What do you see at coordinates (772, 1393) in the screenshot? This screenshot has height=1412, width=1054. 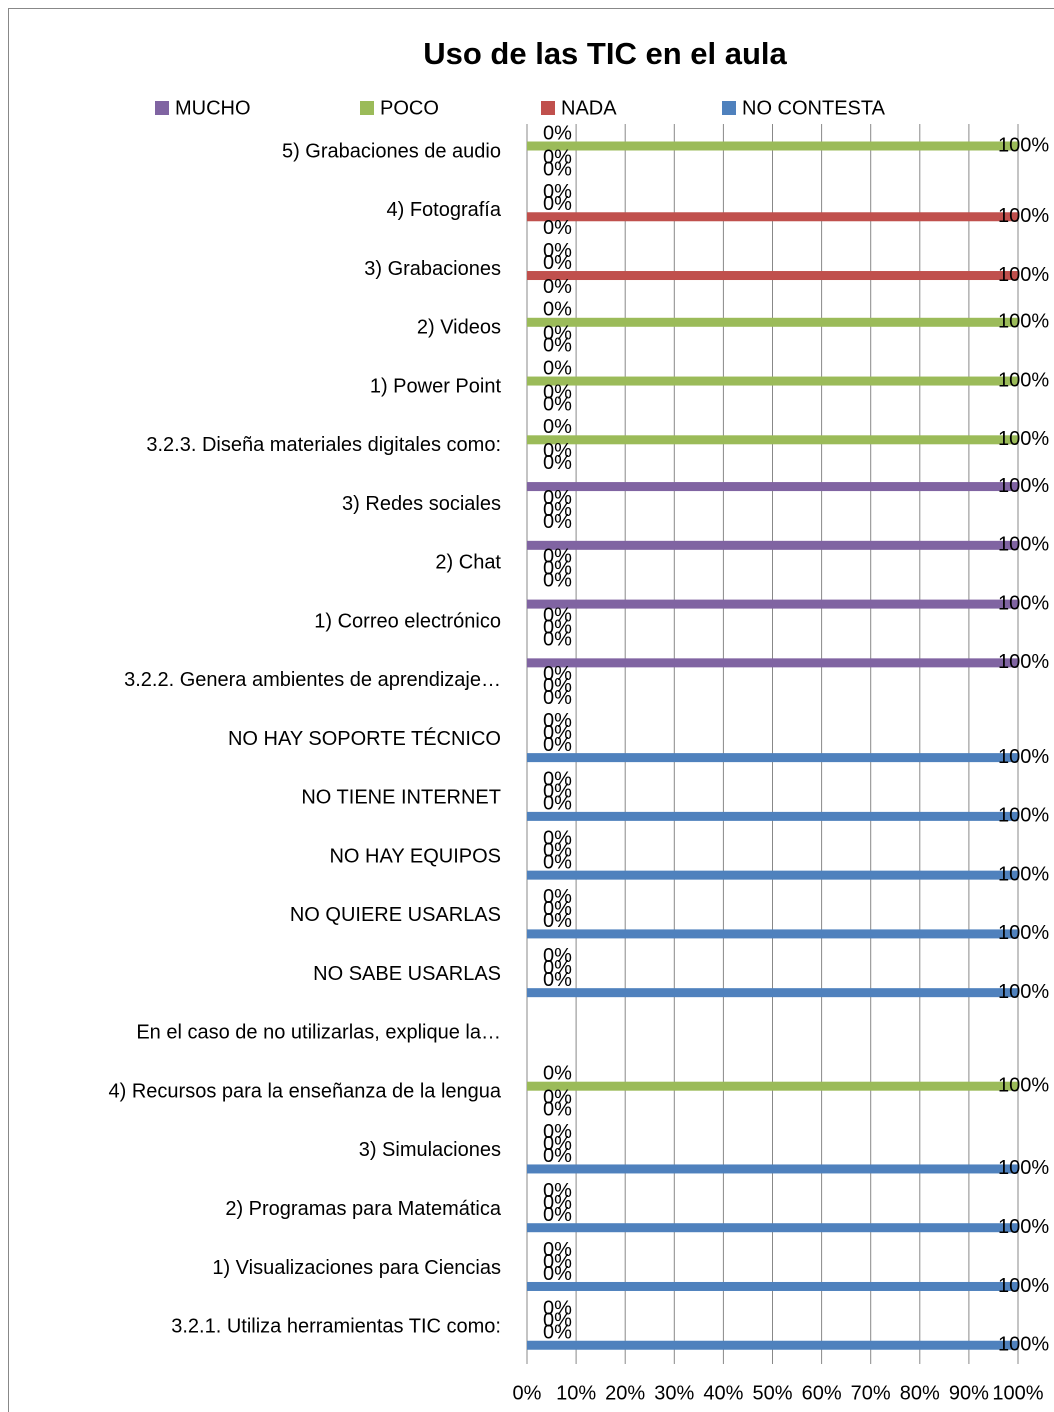 I see `x-tick-label: 50%` at bounding box center [772, 1393].